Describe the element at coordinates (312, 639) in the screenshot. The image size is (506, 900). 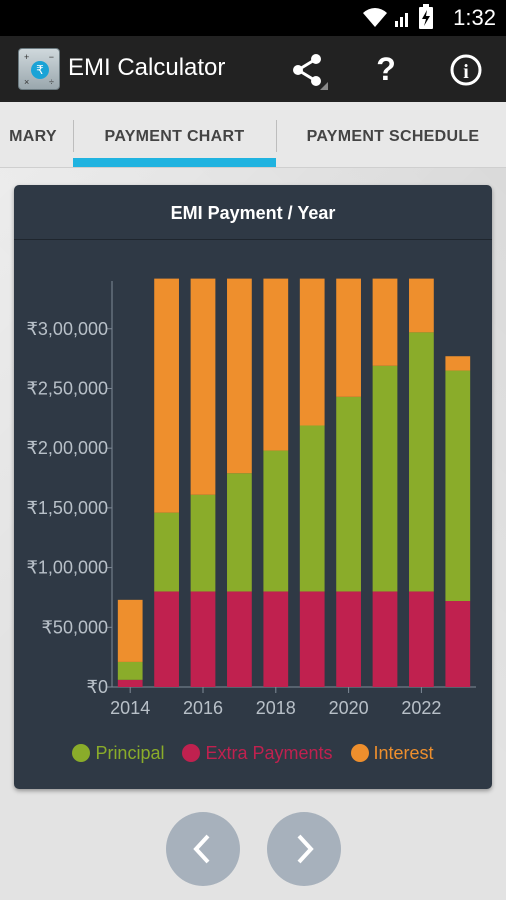
I see `bar-extra-payments-2019` at that location.